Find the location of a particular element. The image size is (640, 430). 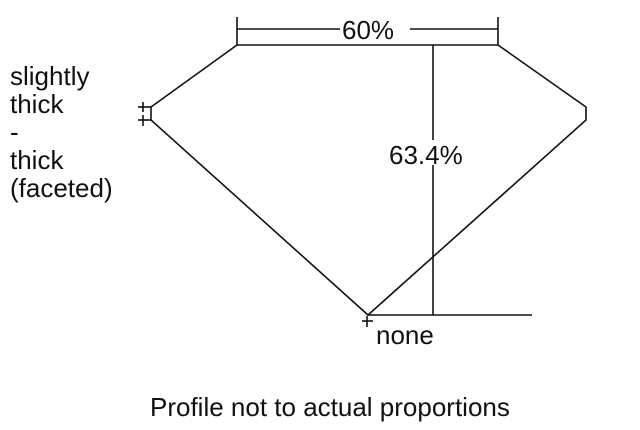

caption: Profile not to actual proportions is located at coordinates (330, 407).